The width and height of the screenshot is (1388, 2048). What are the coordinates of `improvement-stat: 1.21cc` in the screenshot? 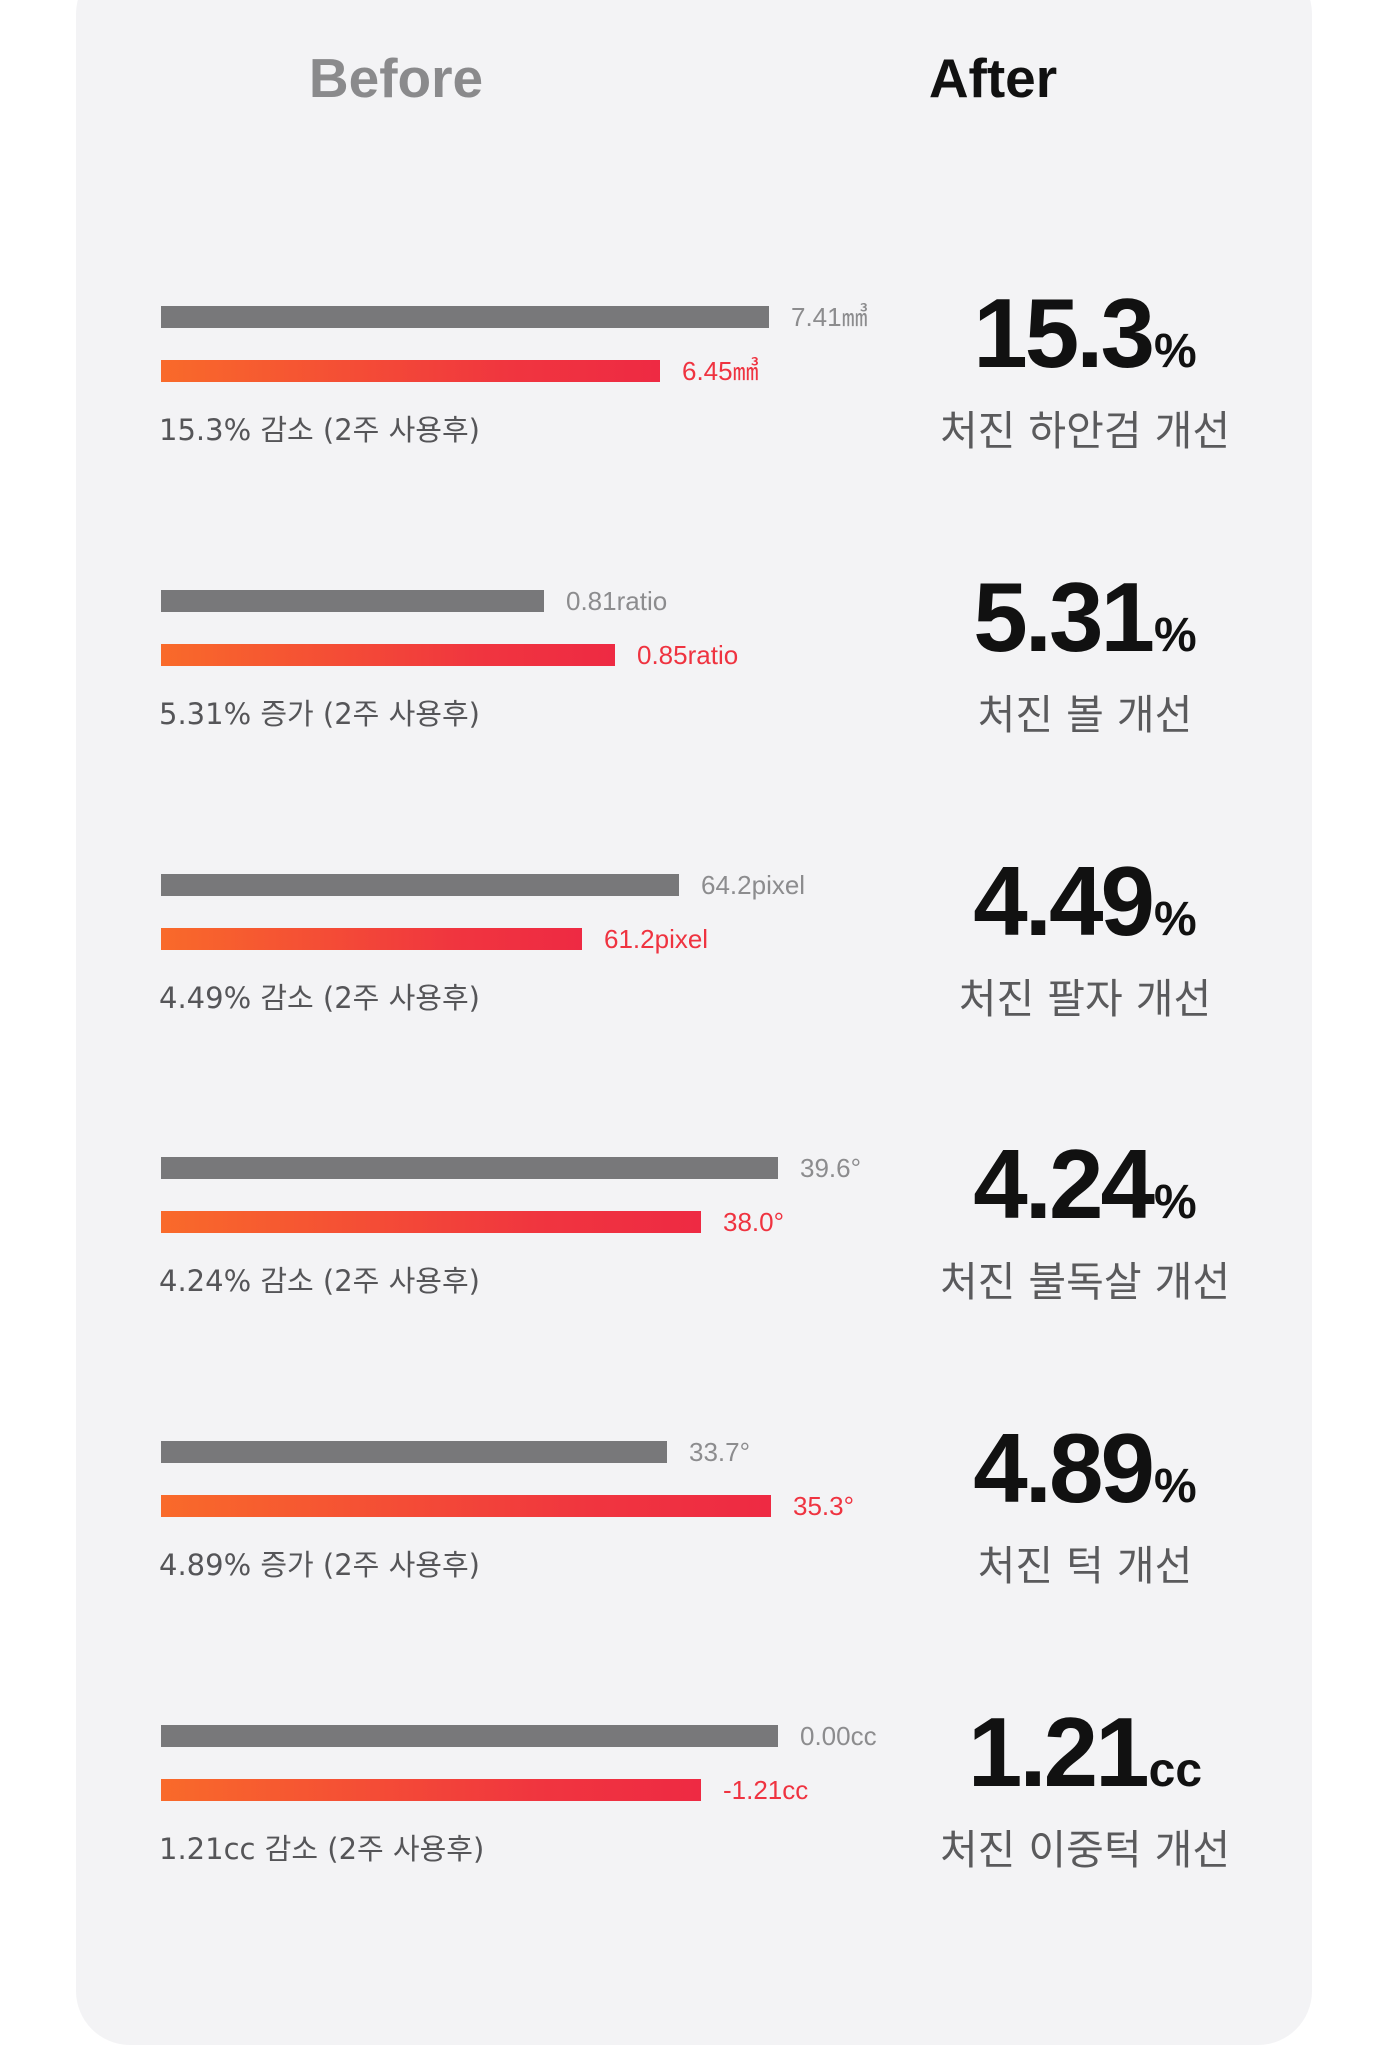 It's located at (1085, 1752).